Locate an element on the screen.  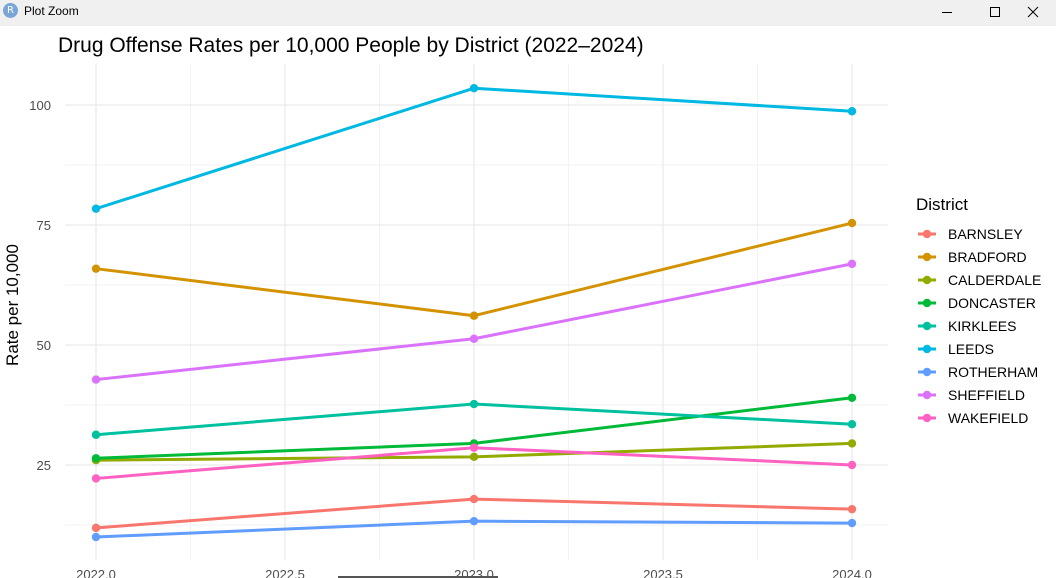
legend-key-point-kirklees is located at coordinates (927, 326).